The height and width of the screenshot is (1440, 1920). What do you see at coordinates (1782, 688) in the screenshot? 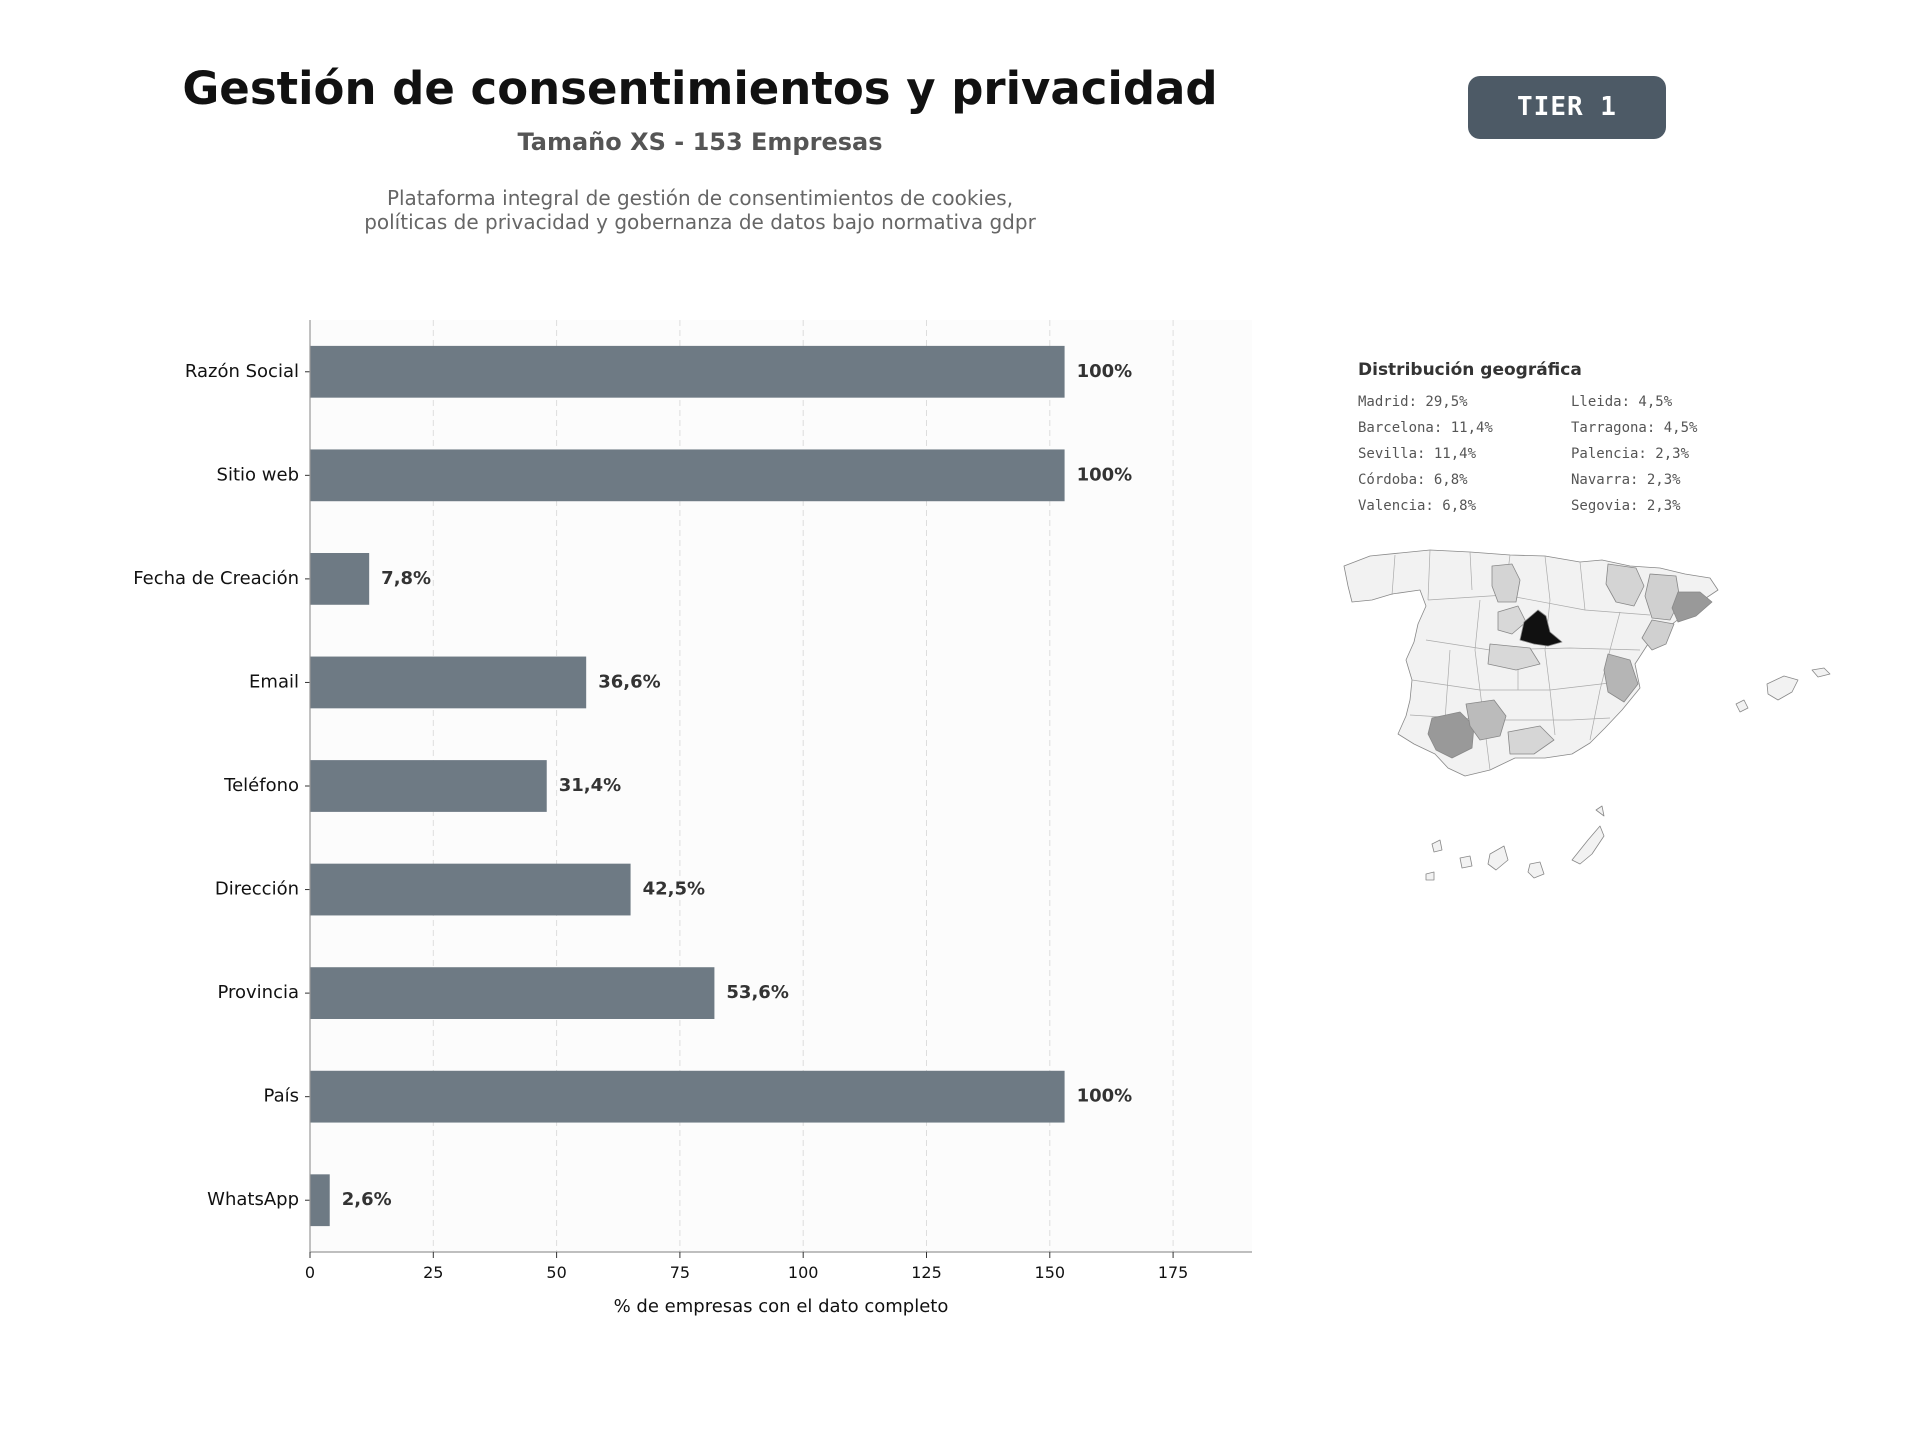
I see `map-balearic-mallorca` at bounding box center [1782, 688].